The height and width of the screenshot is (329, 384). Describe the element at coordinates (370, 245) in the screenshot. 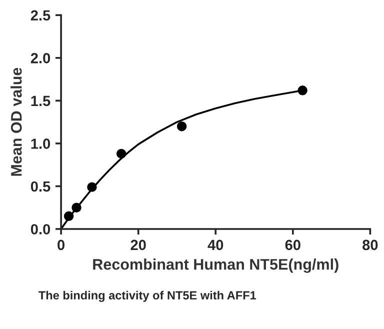

I see `x-tick-label: 80` at that location.